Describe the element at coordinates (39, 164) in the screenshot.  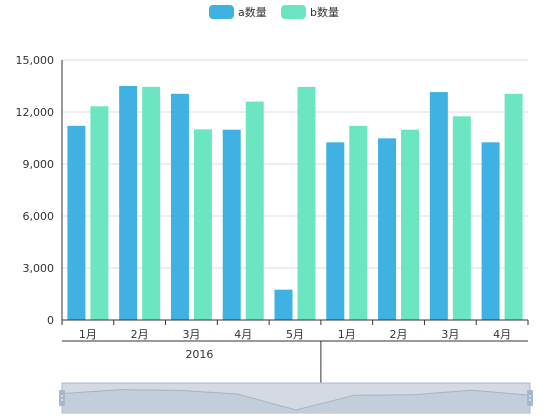
I see `y-tick-label: 9,000` at that location.